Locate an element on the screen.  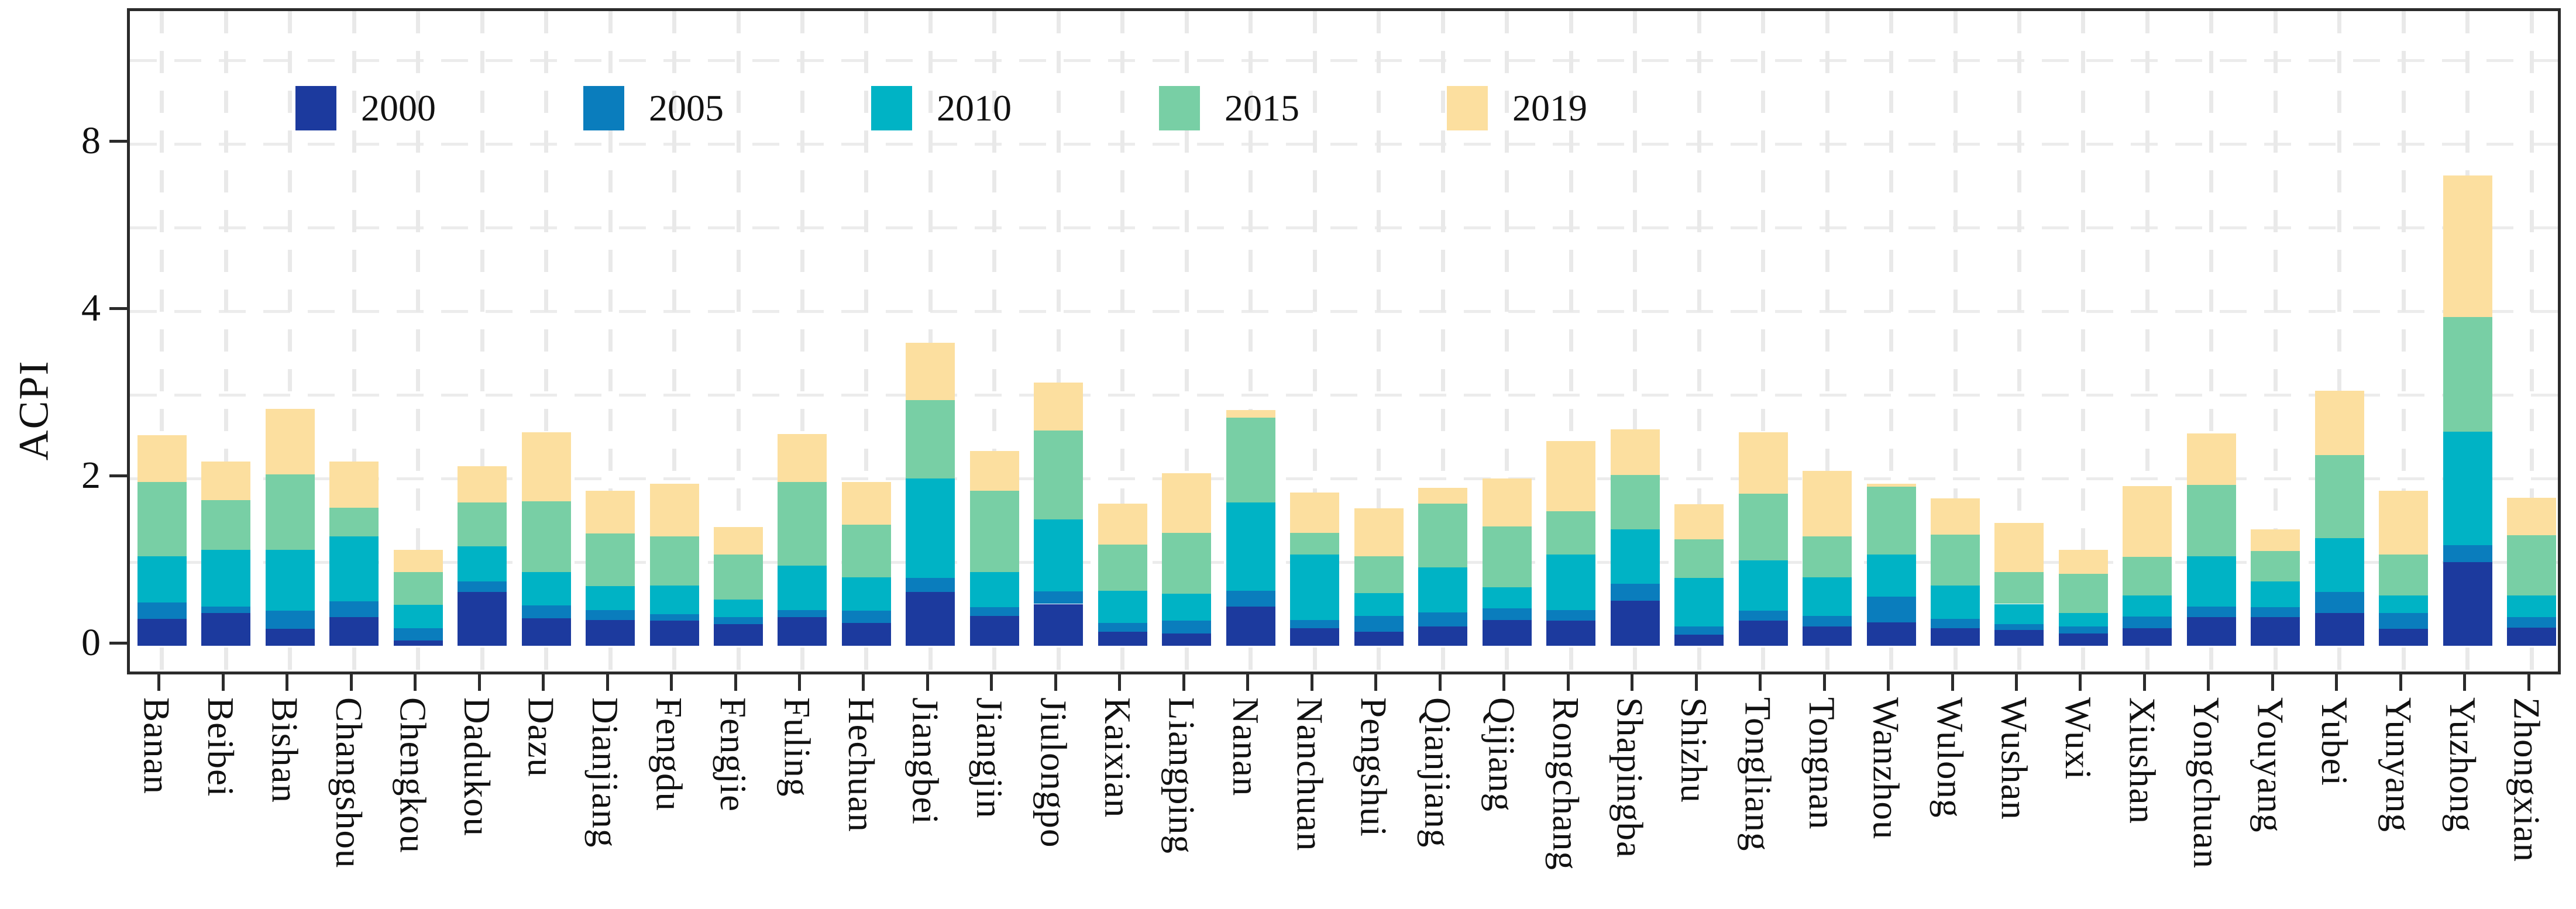
legend-entry-2015: 2015 is located at coordinates (1229, 108).